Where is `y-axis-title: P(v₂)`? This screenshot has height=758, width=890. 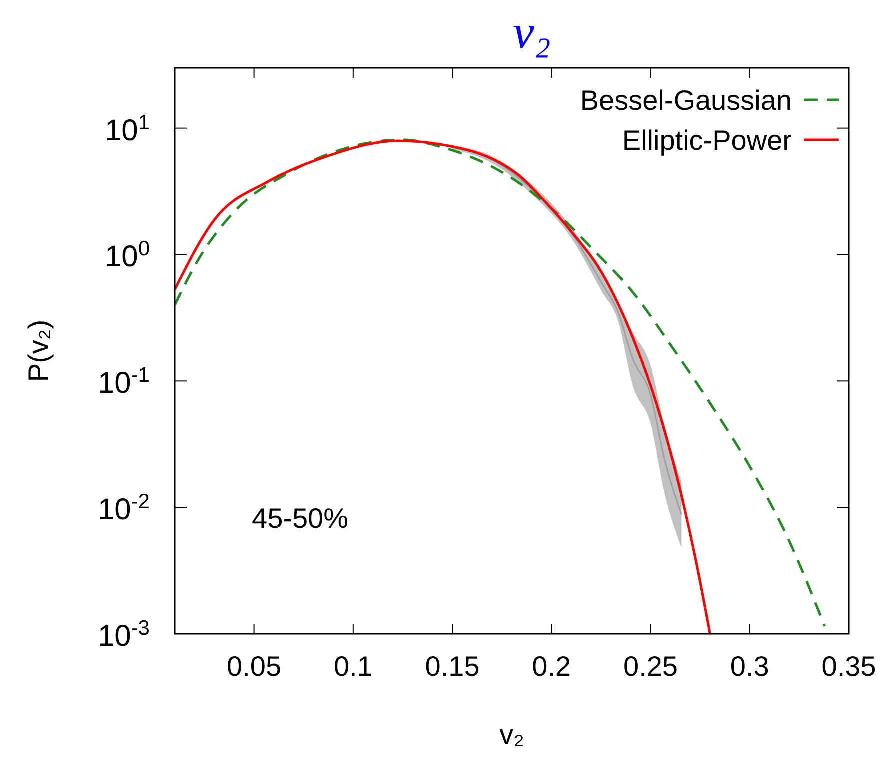 y-axis-title: P(v₂) is located at coordinates (38, 351).